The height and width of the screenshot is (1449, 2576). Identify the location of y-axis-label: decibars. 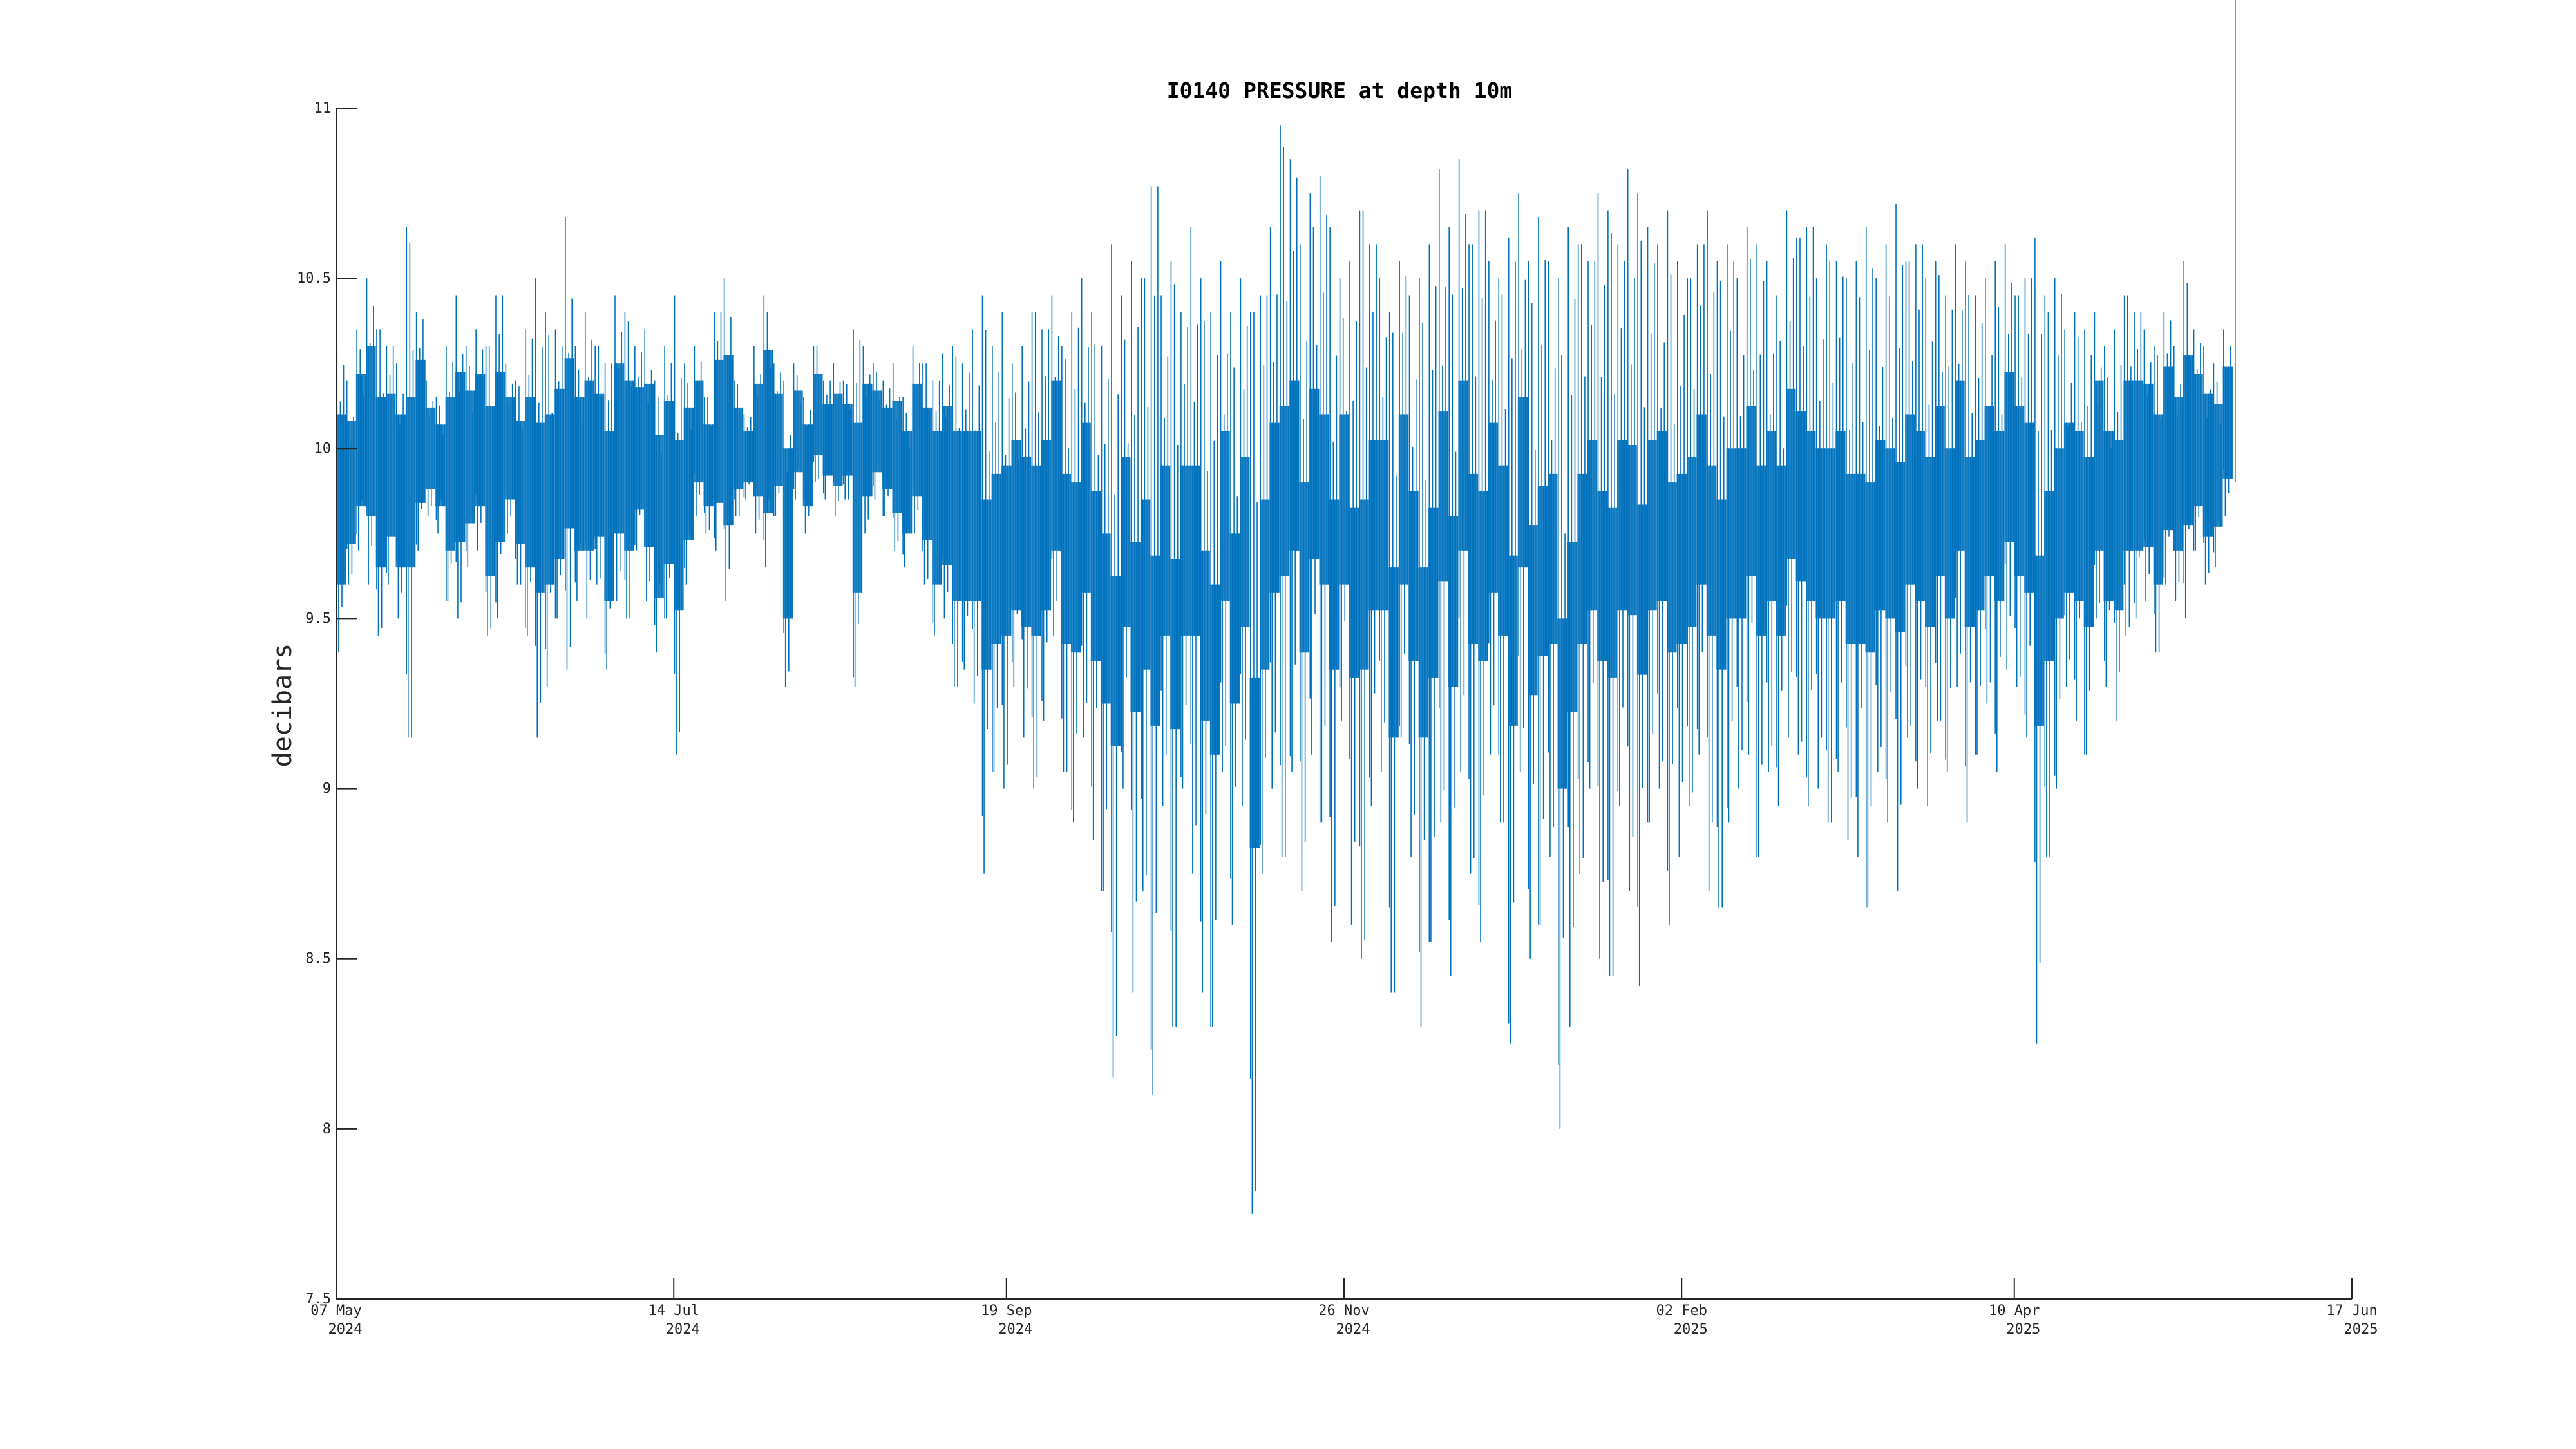
(283, 706).